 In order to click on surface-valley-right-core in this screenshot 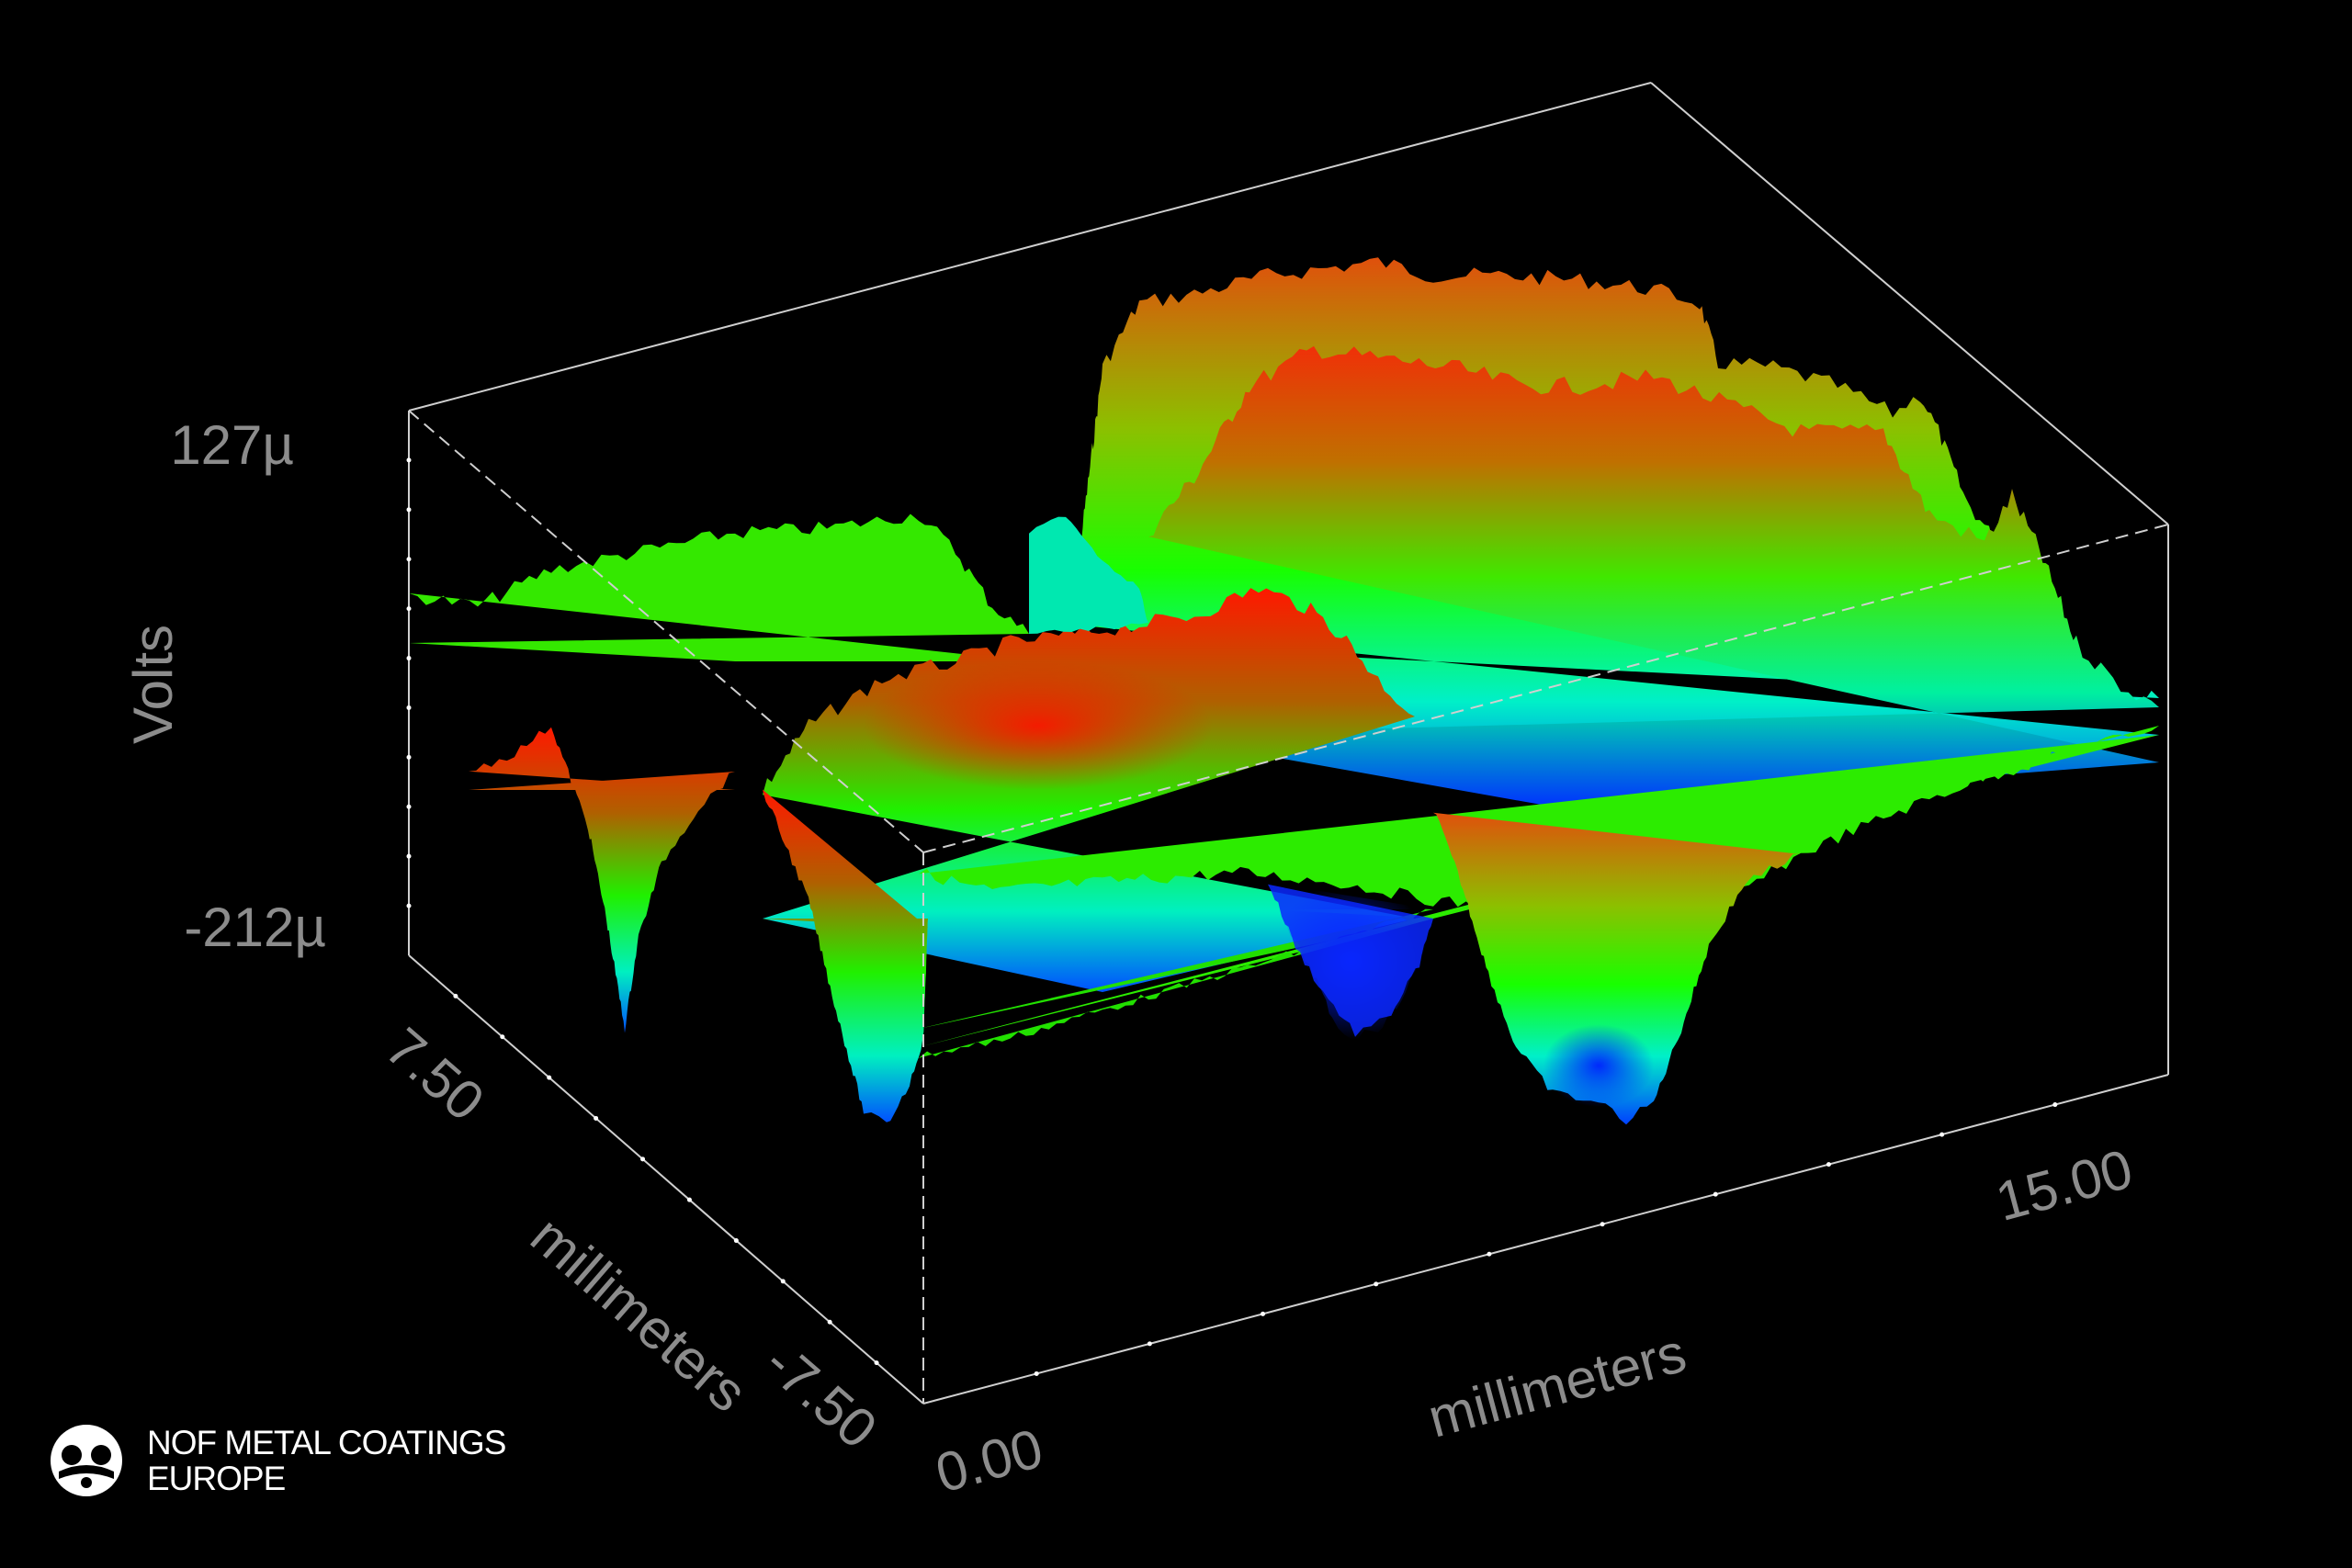, I will do `click(1599, 1065)`.